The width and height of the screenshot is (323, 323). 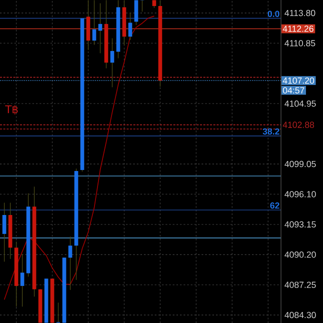 What do you see at coordinates (300, 315) in the screenshot?
I see `y-tick-label: 4084.30` at bounding box center [300, 315].